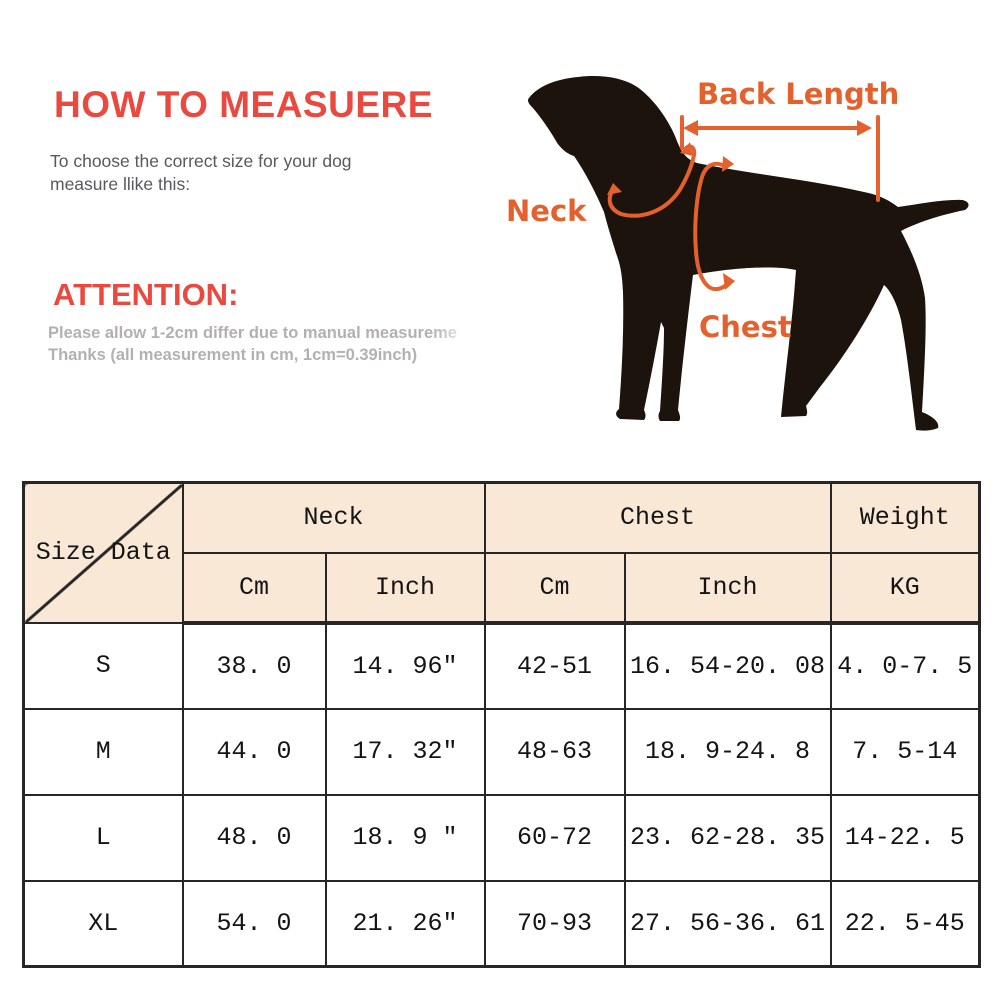  What do you see at coordinates (711, 226) in the screenshot?
I see `chest-measure-curve` at bounding box center [711, 226].